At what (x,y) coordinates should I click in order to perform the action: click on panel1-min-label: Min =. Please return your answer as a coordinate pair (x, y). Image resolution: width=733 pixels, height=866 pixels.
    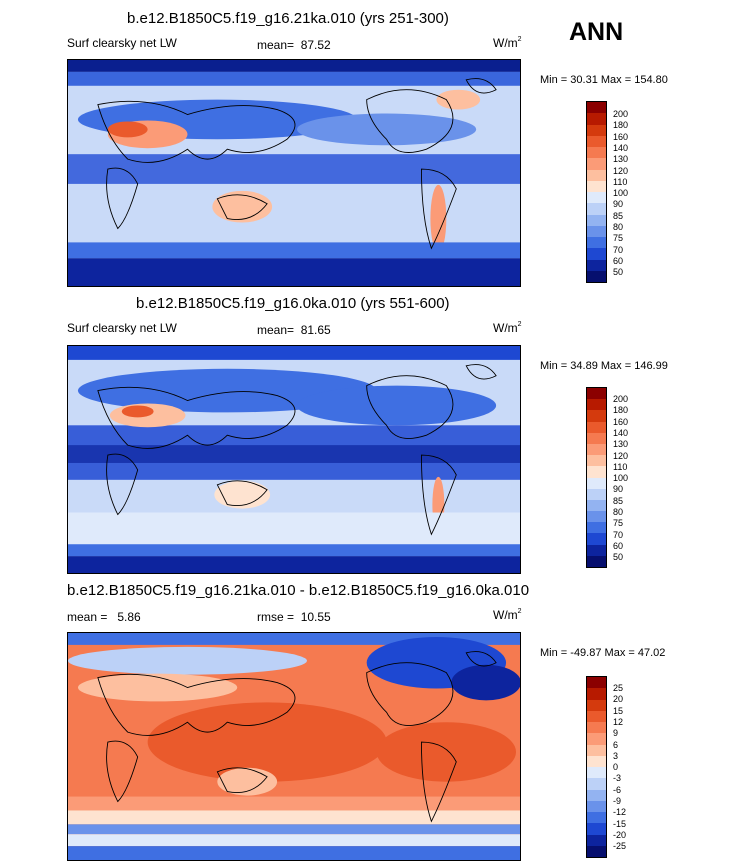
    Looking at the image, I should click on (554, 80).